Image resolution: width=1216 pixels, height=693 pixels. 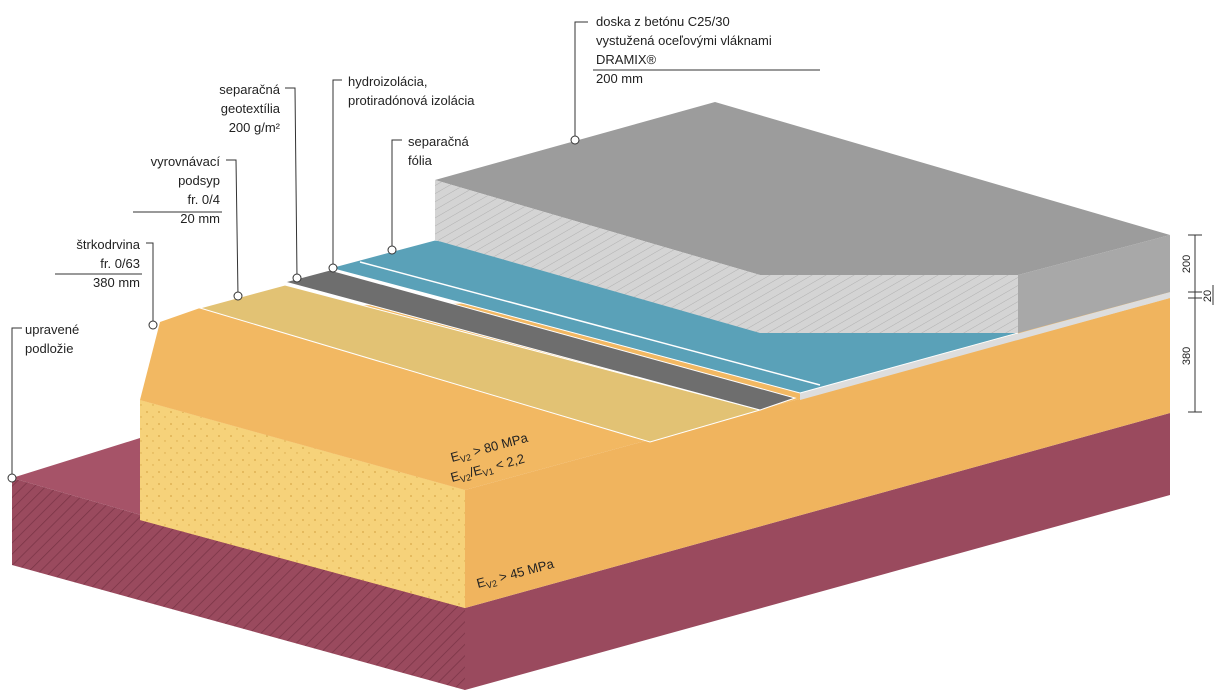 I want to click on slab-front, so click(x=597, y=256).